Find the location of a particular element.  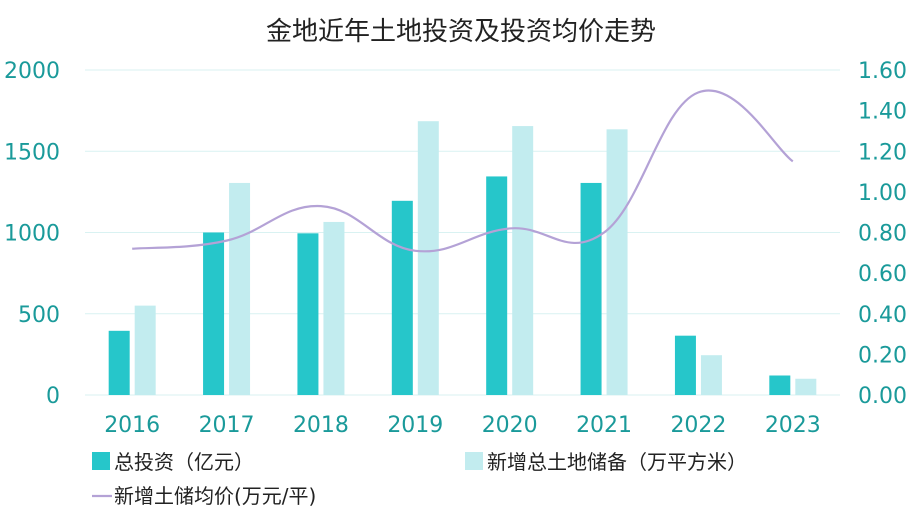

x-tick-label: 2023 is located at coordinates (793, 425).